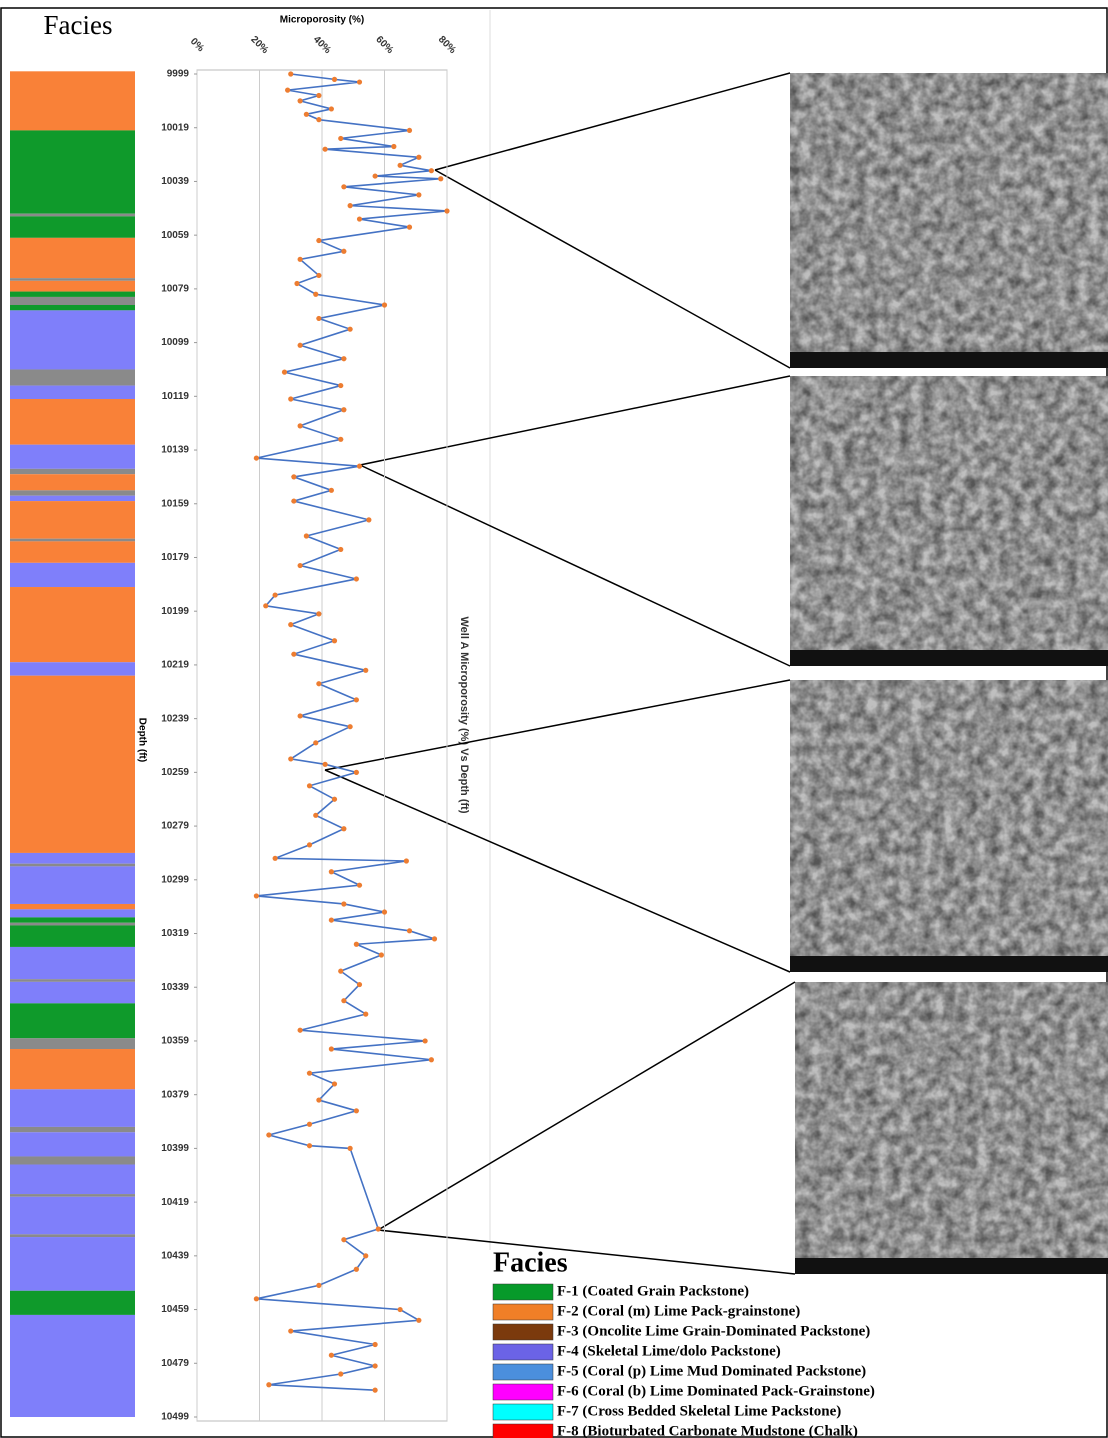  I want to click on y-tick-label: 10399, so click(175, 1148).